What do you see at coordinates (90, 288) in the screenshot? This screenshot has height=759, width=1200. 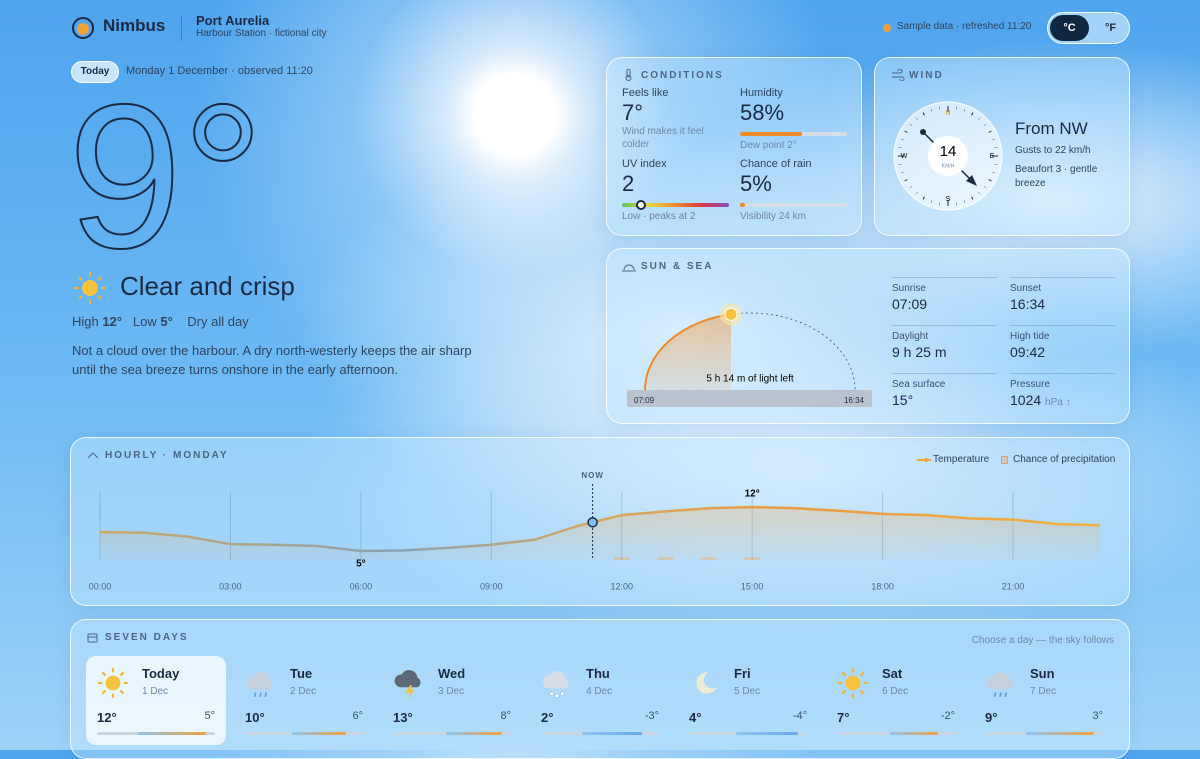 I see `sun-icon` at bounding box center [90, 288].